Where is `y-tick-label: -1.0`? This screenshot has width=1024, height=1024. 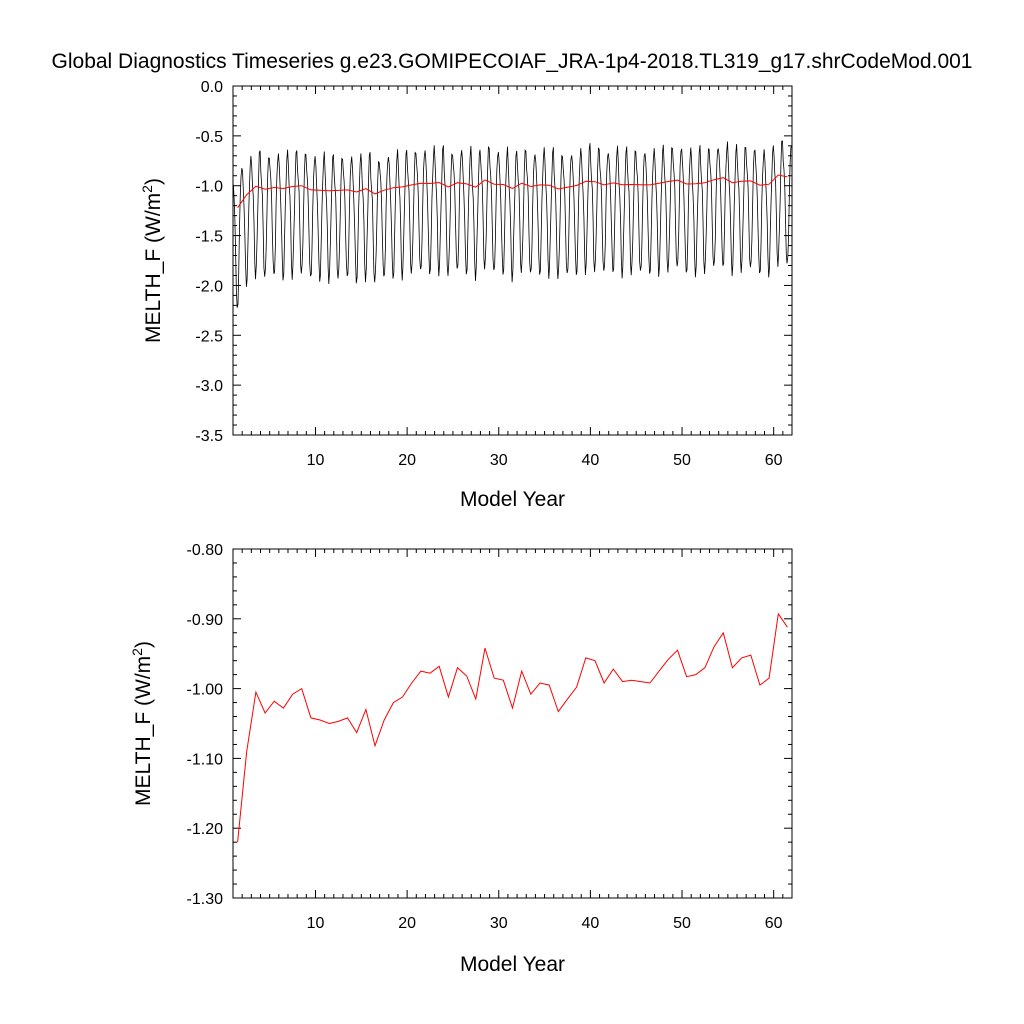 y-tick-label: -1.0 is located at coordinates (209, 187).